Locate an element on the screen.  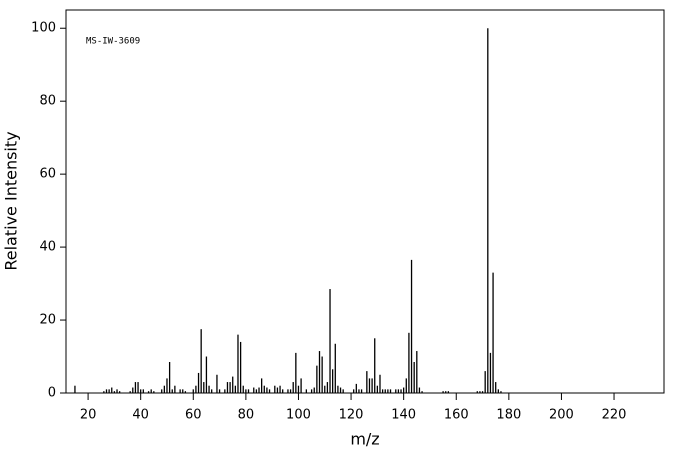
x-tick-label: 120 is located at coordinates (351, 415).